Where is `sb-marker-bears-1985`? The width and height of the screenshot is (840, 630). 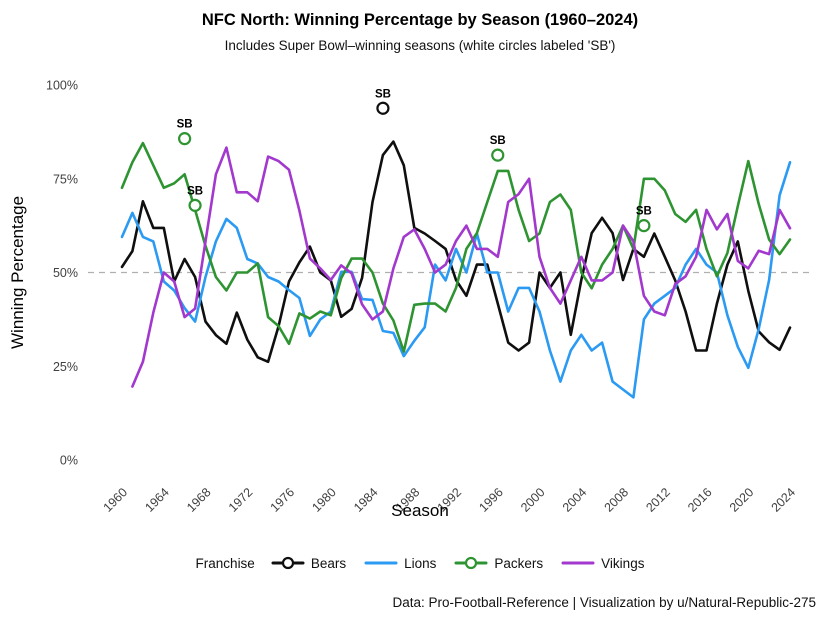 sb-marker-bears-1985 is located at coordinates (383, 108).